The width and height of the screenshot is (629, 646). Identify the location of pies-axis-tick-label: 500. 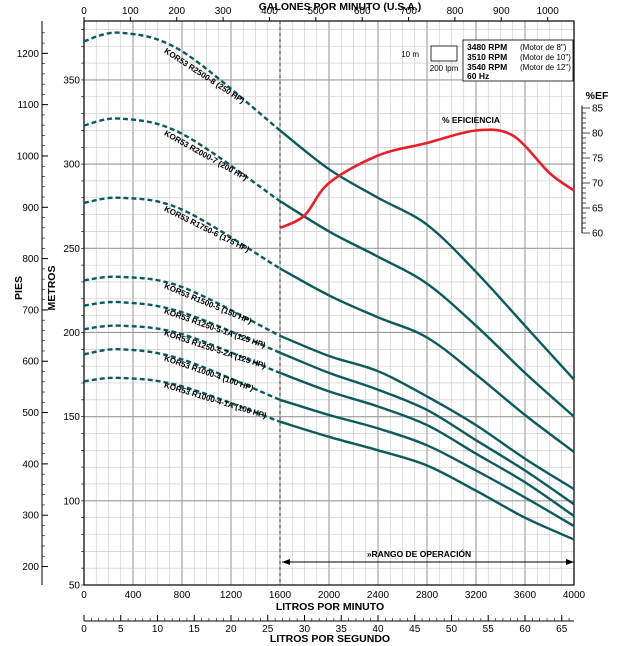
(30, 413).